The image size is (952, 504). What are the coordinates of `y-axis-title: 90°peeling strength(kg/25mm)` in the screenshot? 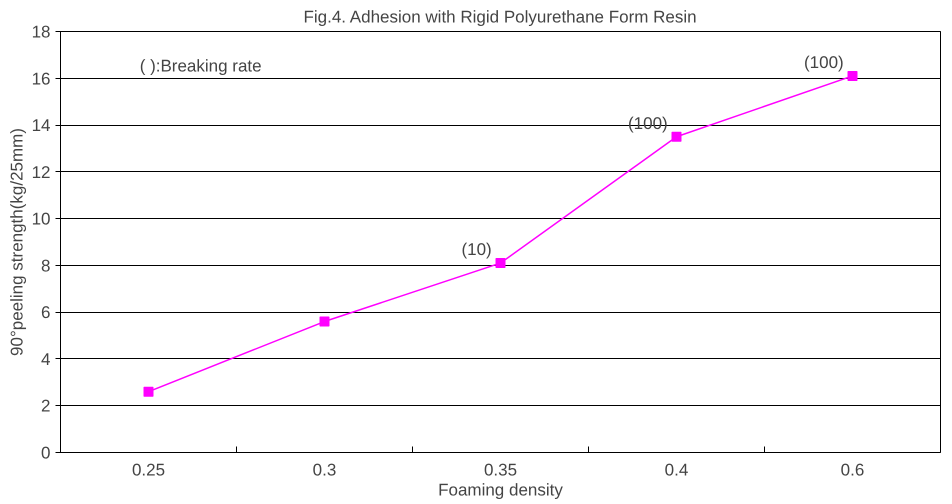 It's located at (17, 242).